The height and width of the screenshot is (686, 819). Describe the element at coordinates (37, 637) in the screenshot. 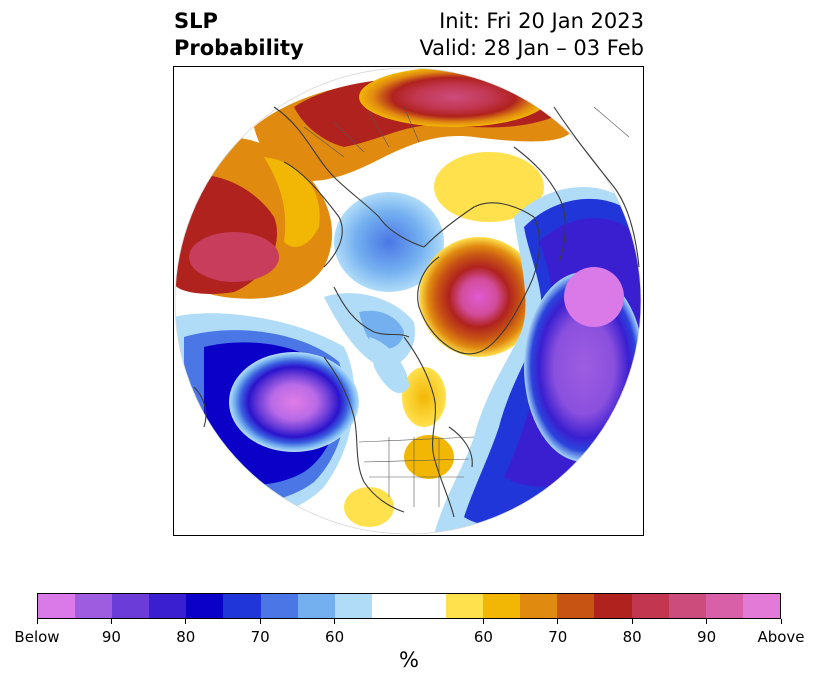

I see `colorbar-tick-label: Below` at that location.